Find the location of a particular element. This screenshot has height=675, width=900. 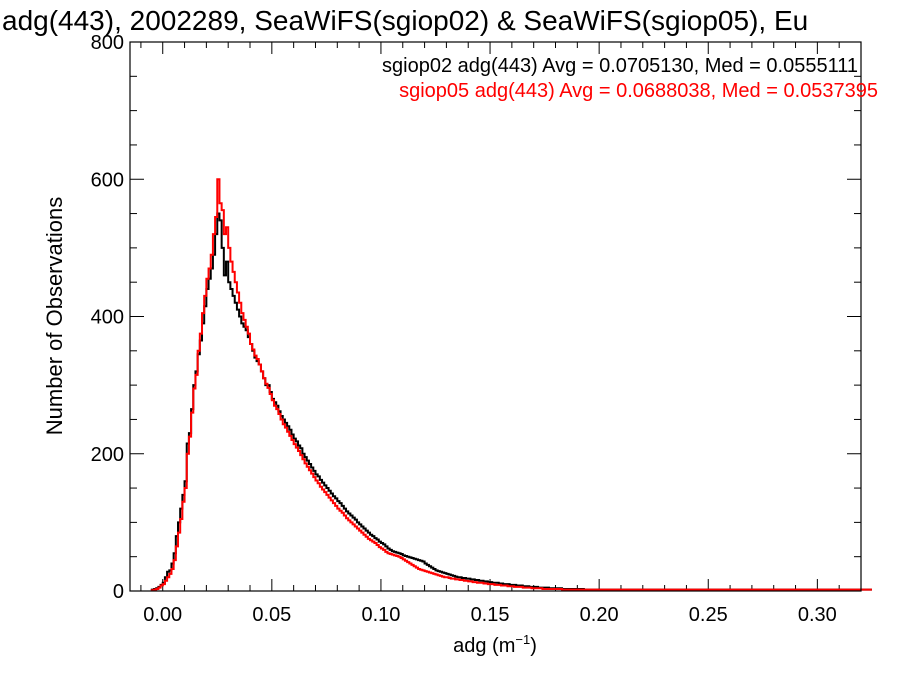

x-axis-label-main: adg (m is located at coordinates (484, 646).